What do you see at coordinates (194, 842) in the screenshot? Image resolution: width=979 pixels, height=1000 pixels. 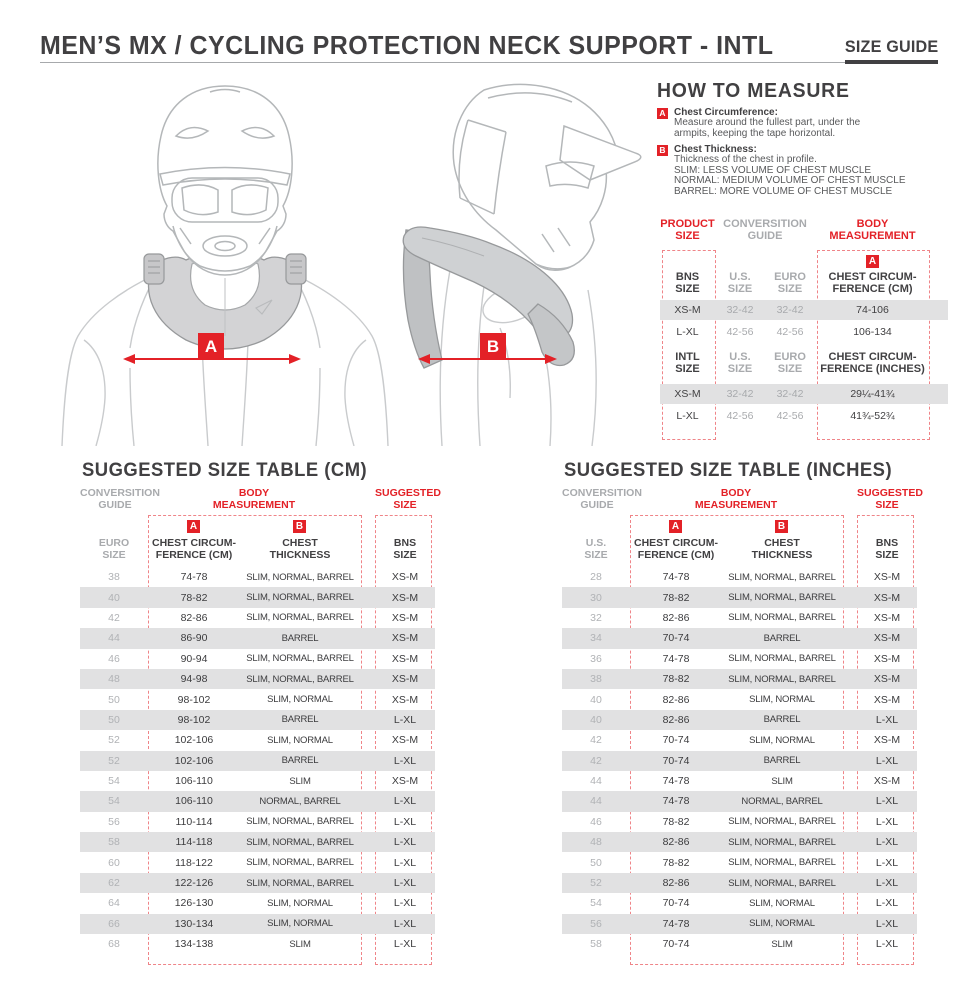 I see `cell-circ: 114-118` at bounding box center [194, 842].